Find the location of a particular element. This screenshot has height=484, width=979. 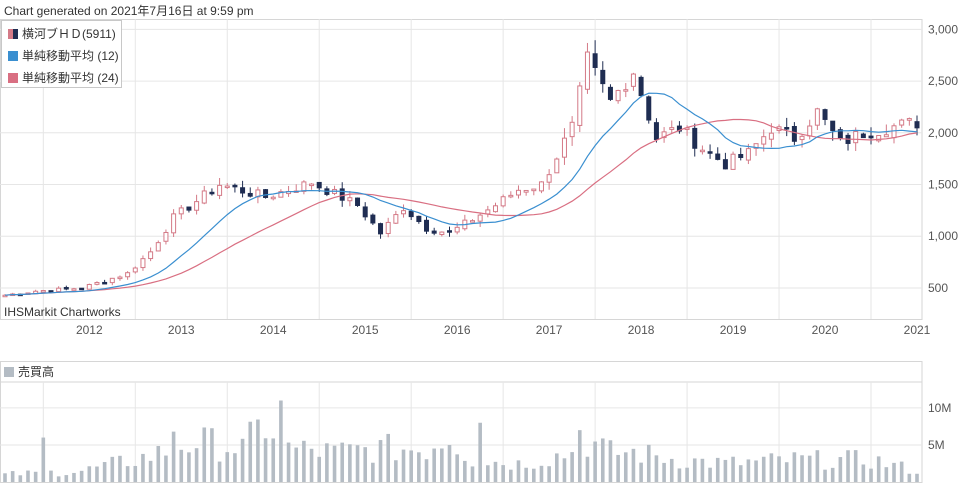

x-tick-label: 2019 is located at coordinates (733, 330).